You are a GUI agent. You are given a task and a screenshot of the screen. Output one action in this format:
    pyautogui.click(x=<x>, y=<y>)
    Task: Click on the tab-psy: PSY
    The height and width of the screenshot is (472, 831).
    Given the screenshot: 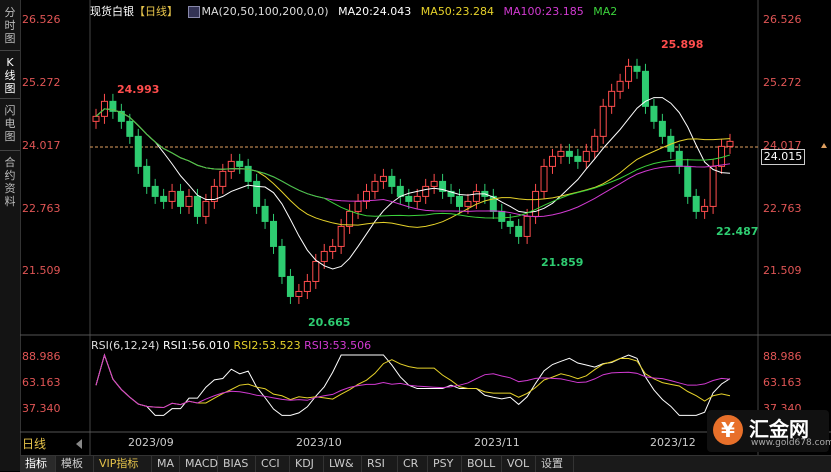 What is the action you would take?
    pyautogui.click(x=445, y=464)
    